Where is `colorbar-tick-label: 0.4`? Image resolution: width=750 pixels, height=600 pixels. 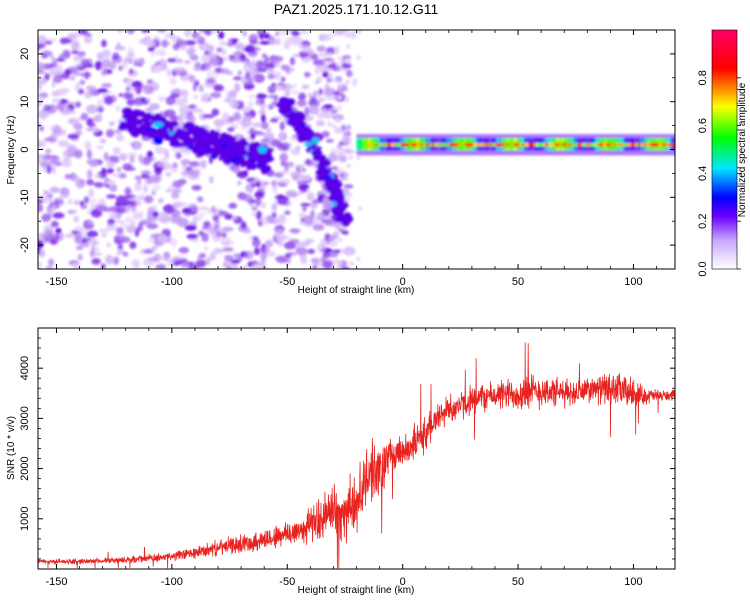
colorbar-tick-label: 0.4 is located at coordinates (703, 173).